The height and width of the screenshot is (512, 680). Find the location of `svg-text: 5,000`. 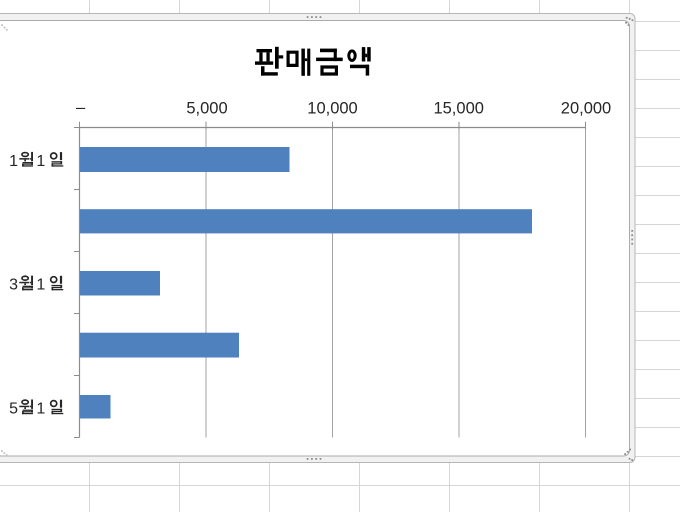

svg-text: 5,000 is located at coordinates (206, 109).